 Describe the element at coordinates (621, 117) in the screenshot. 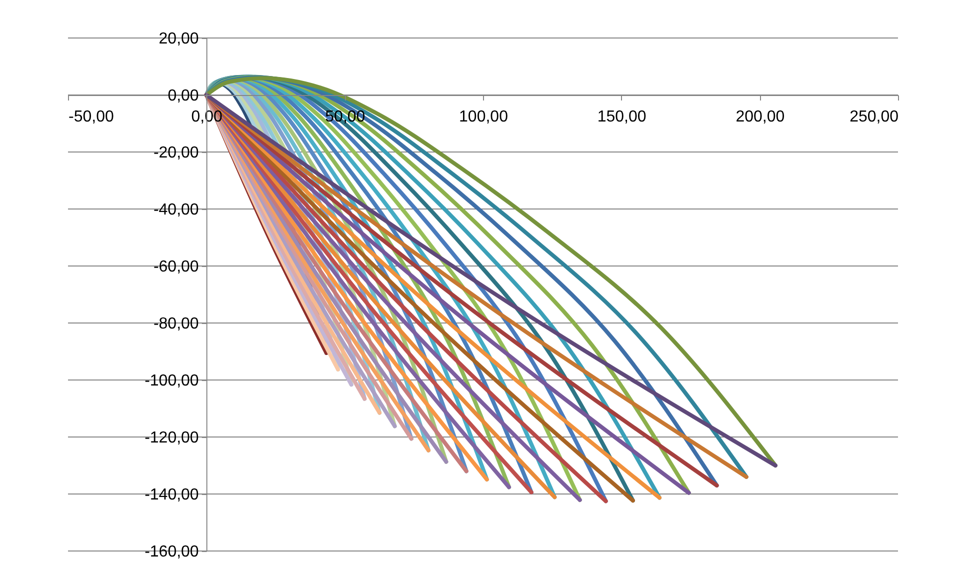

I see `x-tick-label: 150,00` at that location.